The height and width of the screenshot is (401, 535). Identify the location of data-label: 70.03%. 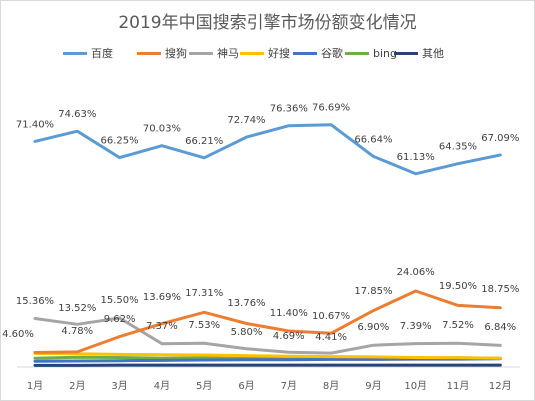
(162, 129).